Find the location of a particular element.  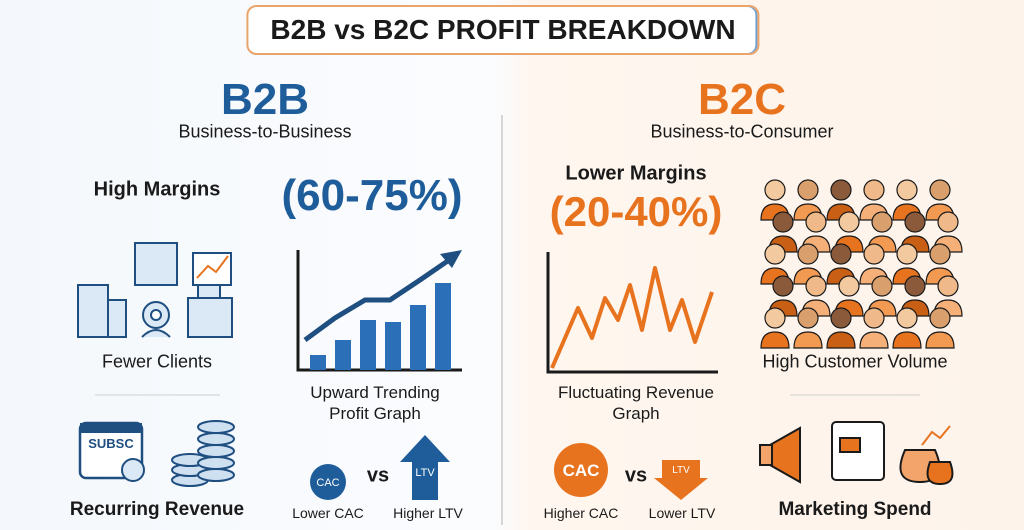

icon-text: SUBSC is located at coordinates (111, 443).